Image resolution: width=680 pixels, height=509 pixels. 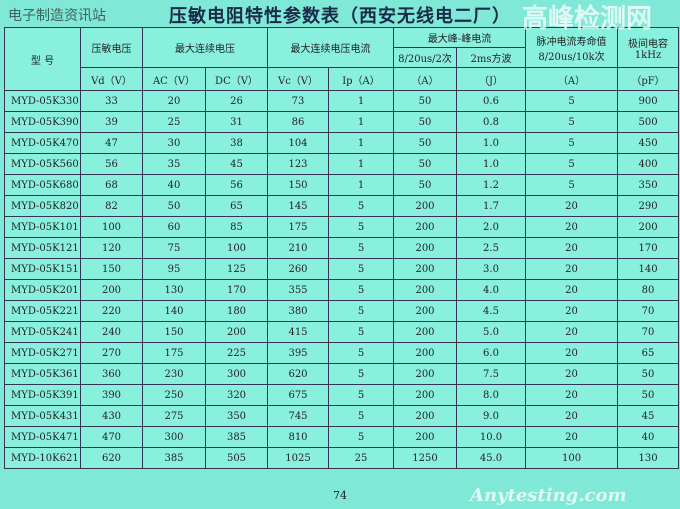 I want to click on watermark-site: 高峰检测网, so click(x=587, y=19).